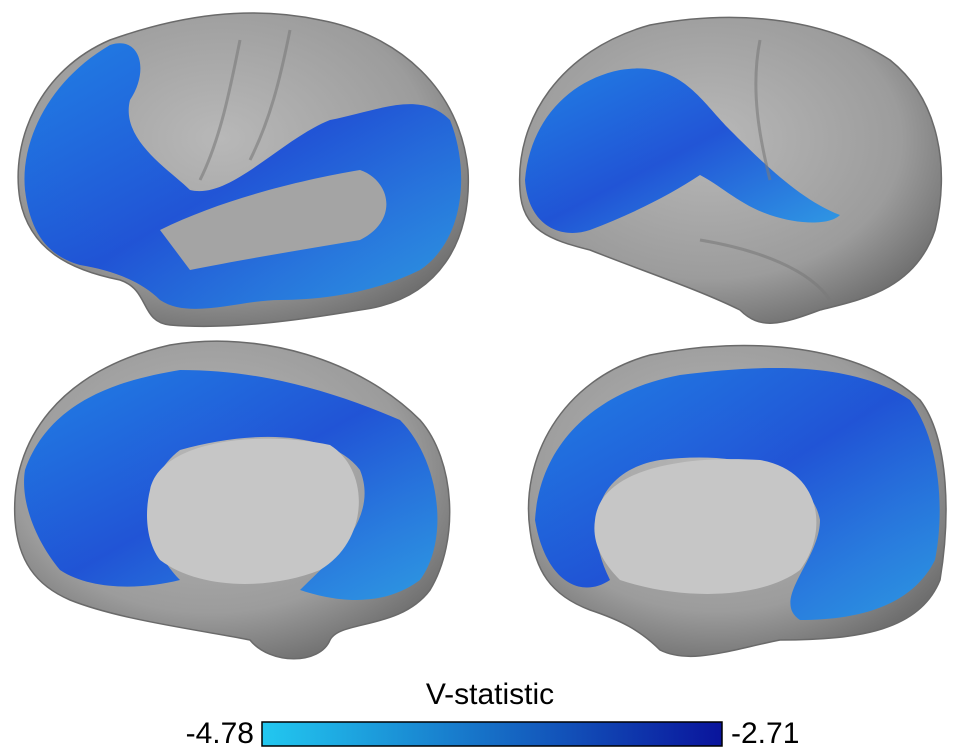 This screenshot has width=955, height=749. I want to click on colorbar-min: -4.78, so click(220, 733).